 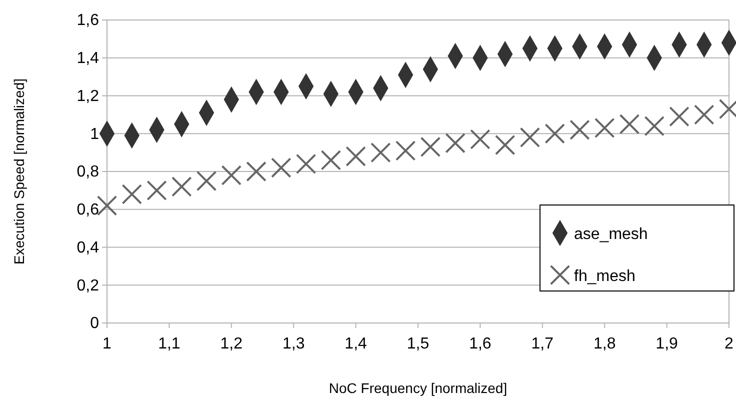 What do you see at coordinates (605, 276) in the screenshot?
I see `legend-label: fh_mesh` at bounding box center [605, 276].